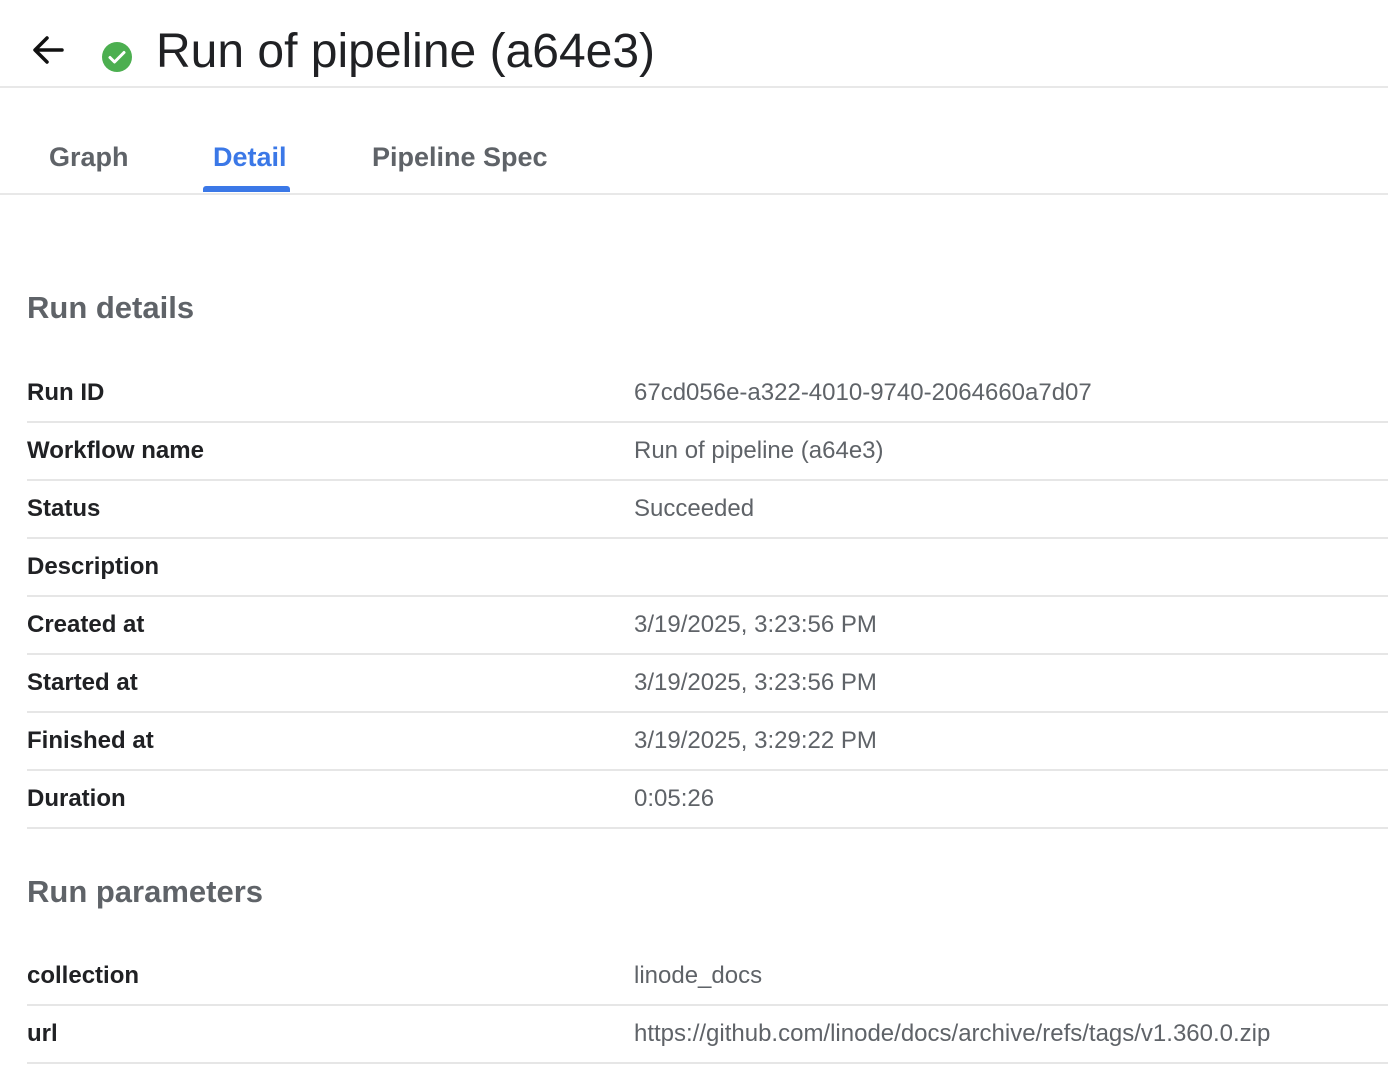  Describe the element at coordinates (64, 508) in the screenshot. I see `row-label: Status` at that location.